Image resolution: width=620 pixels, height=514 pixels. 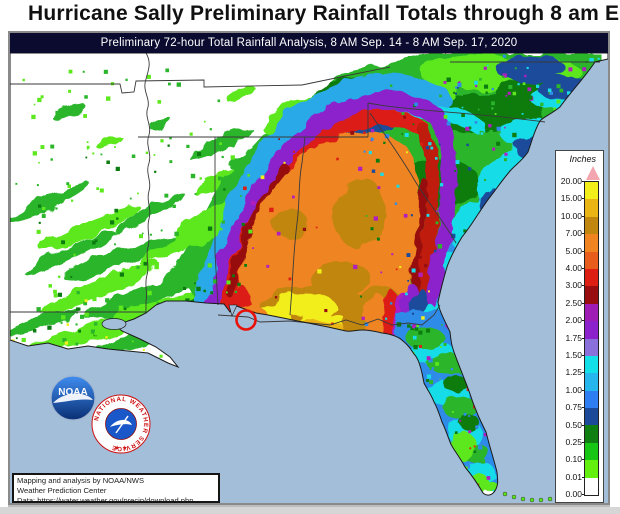 What do you see at coordinates (593, 173) in the screenshot?
I see `legend-overflow-arrow-icon` at bounding box center [593, 173].